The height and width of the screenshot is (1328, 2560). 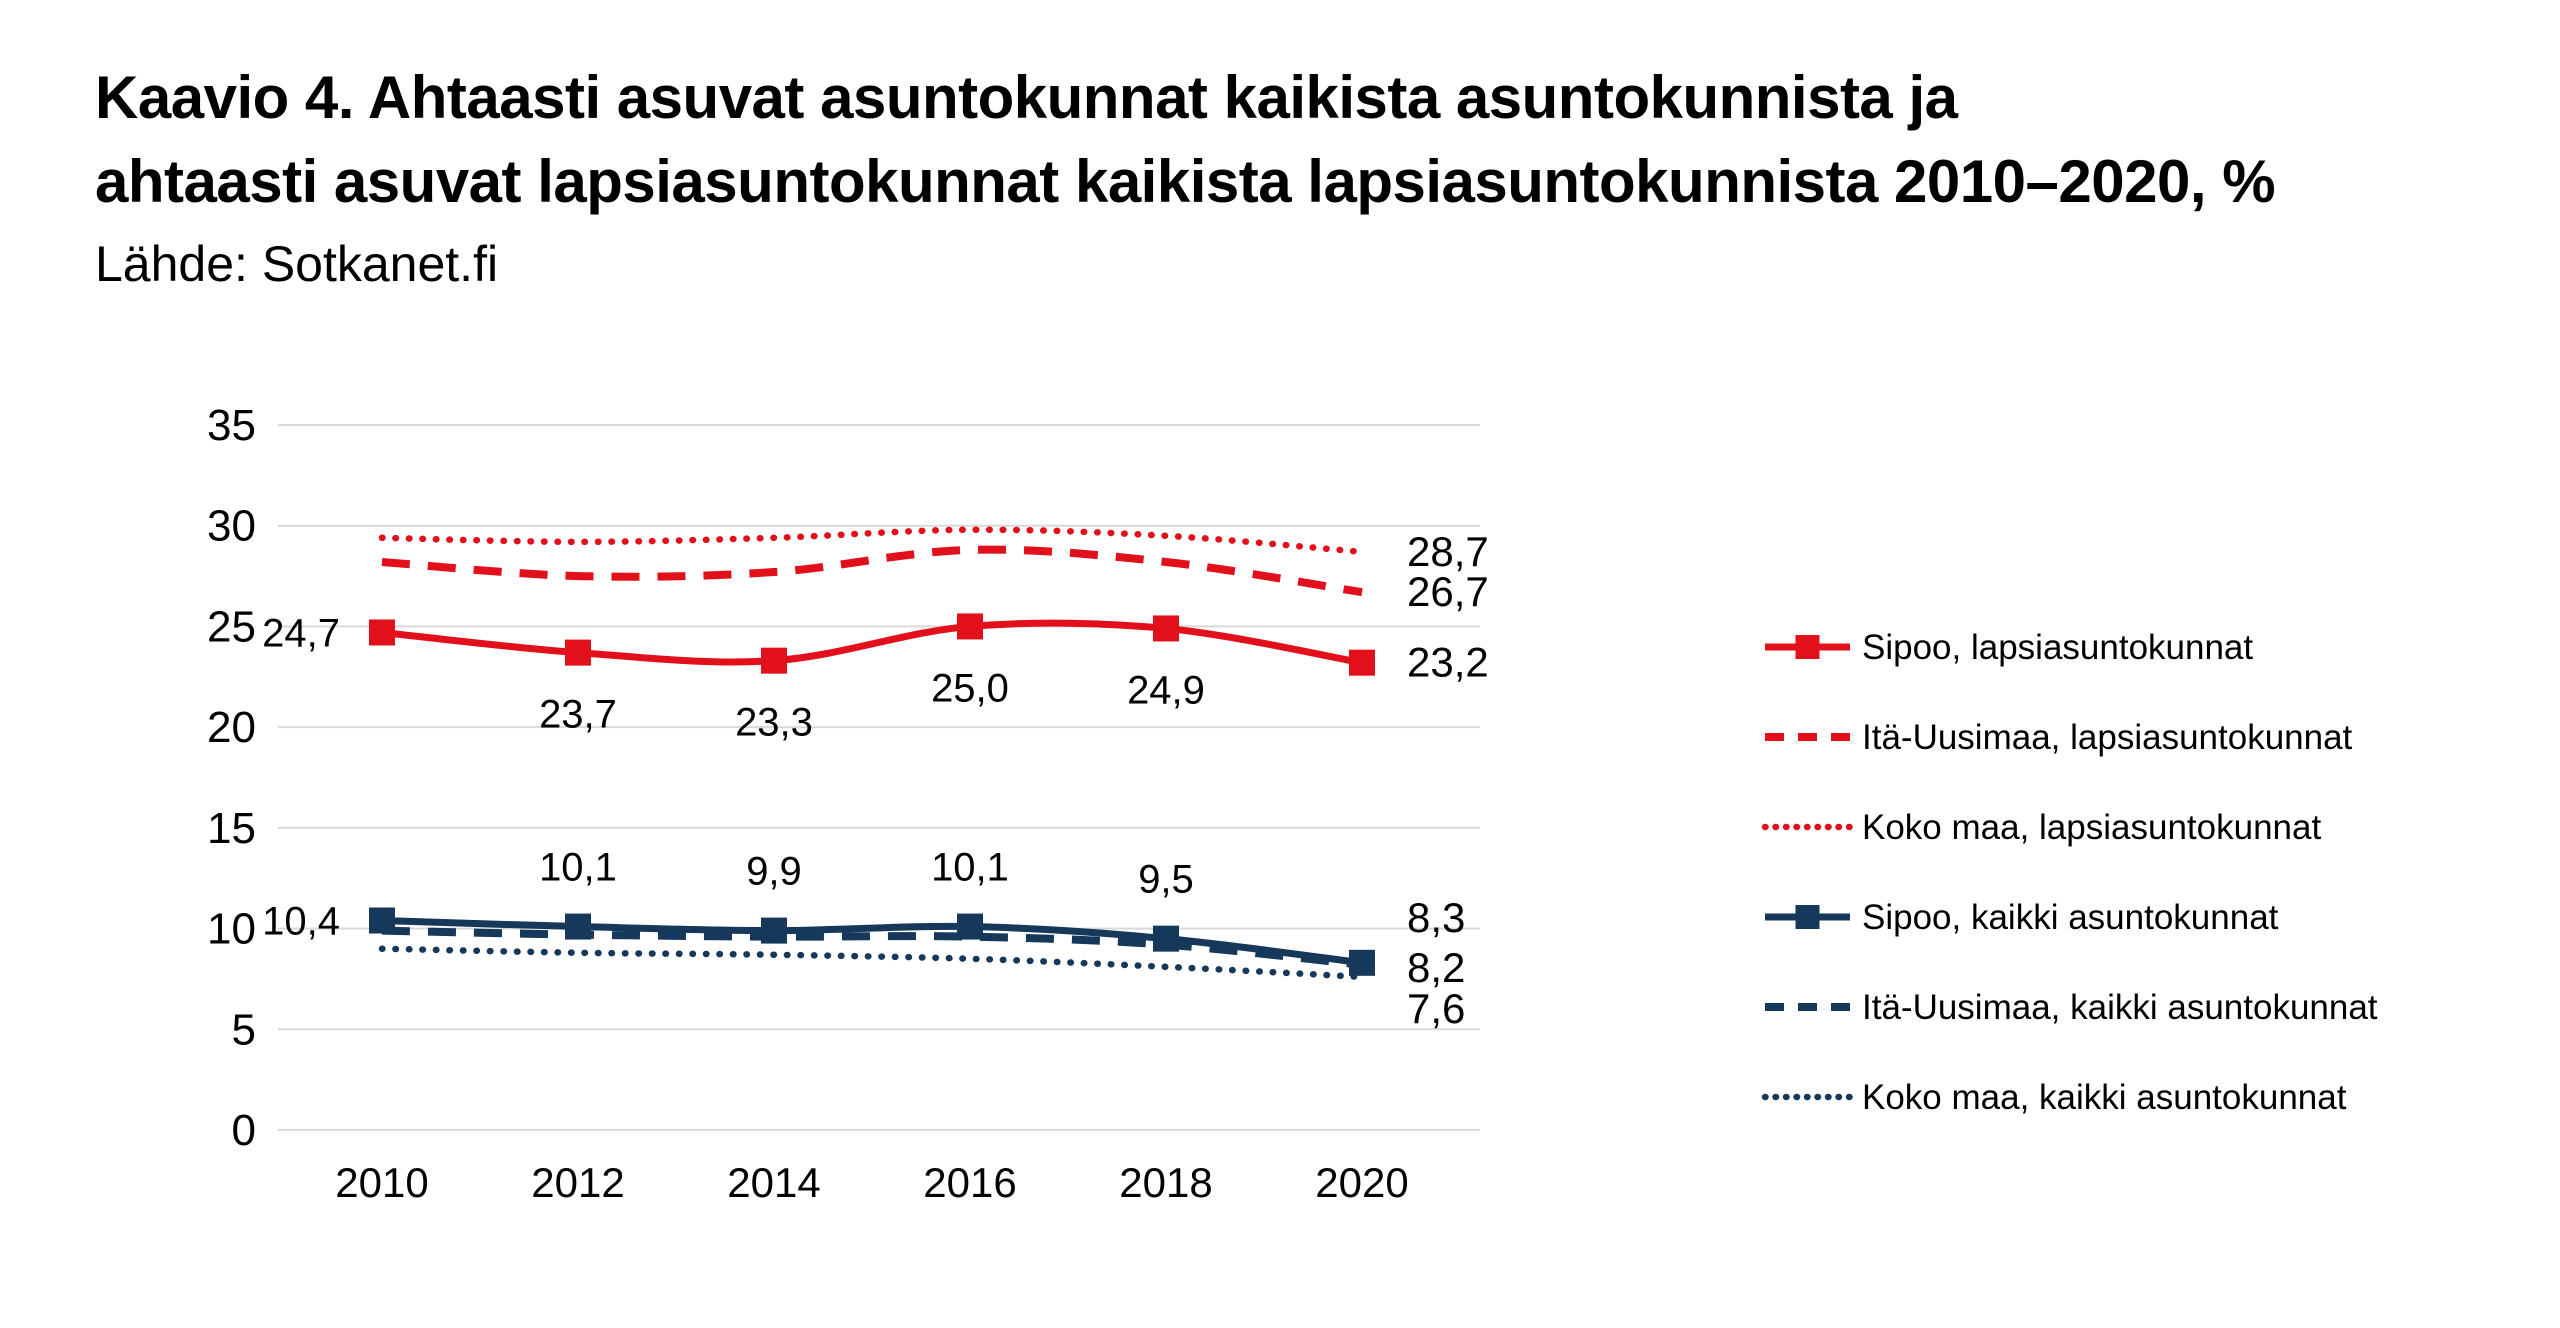 I want to click on data-label: 23,3, so click(x=774, y=723).